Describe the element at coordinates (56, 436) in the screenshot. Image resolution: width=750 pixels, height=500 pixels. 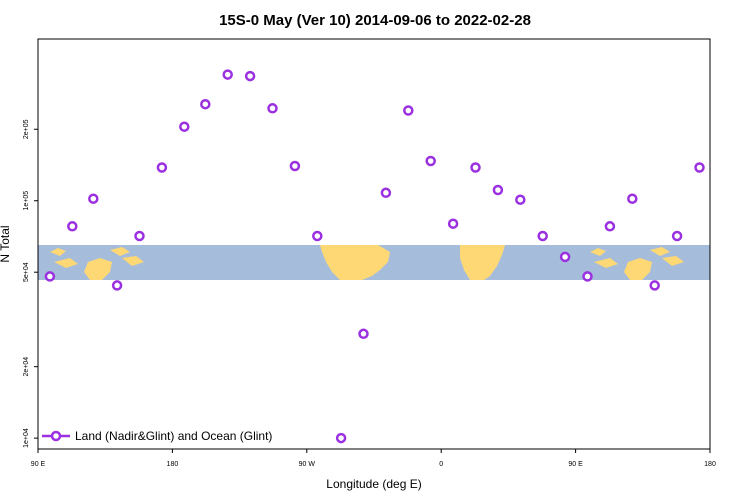
I see `legend-marker-swatch` at that location.